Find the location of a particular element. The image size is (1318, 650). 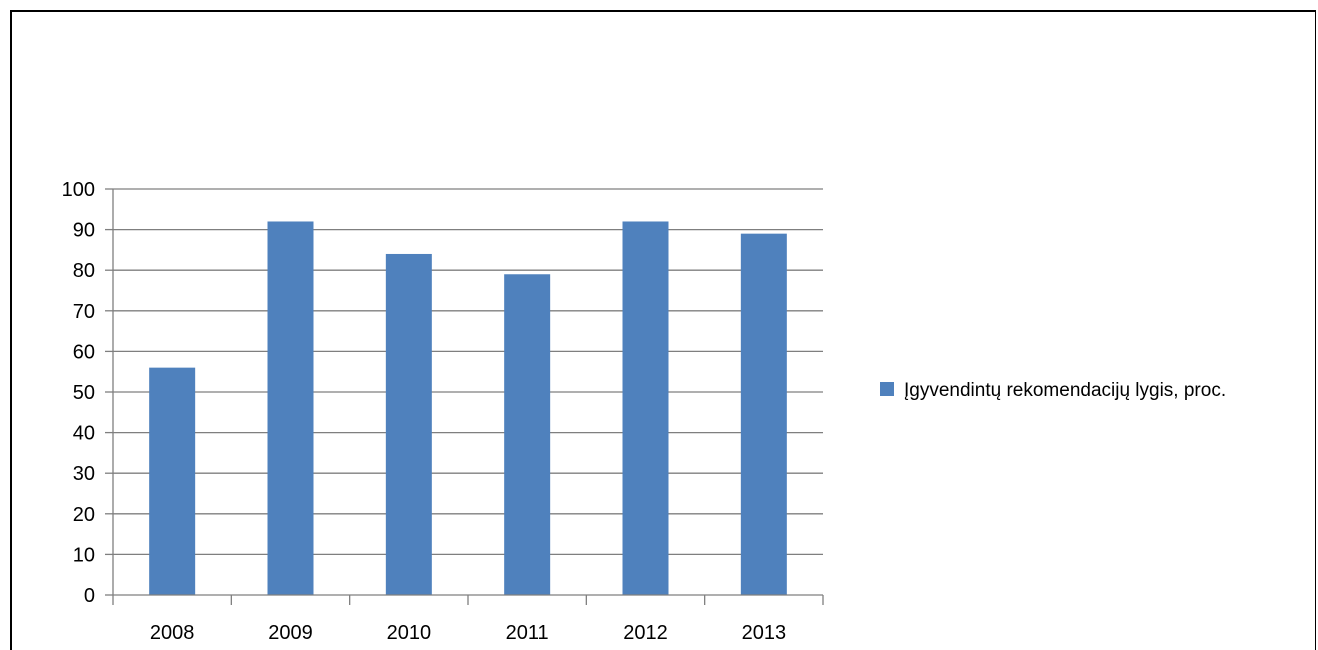

x-tick-label: 2009 is located at coordinates (290, 633).